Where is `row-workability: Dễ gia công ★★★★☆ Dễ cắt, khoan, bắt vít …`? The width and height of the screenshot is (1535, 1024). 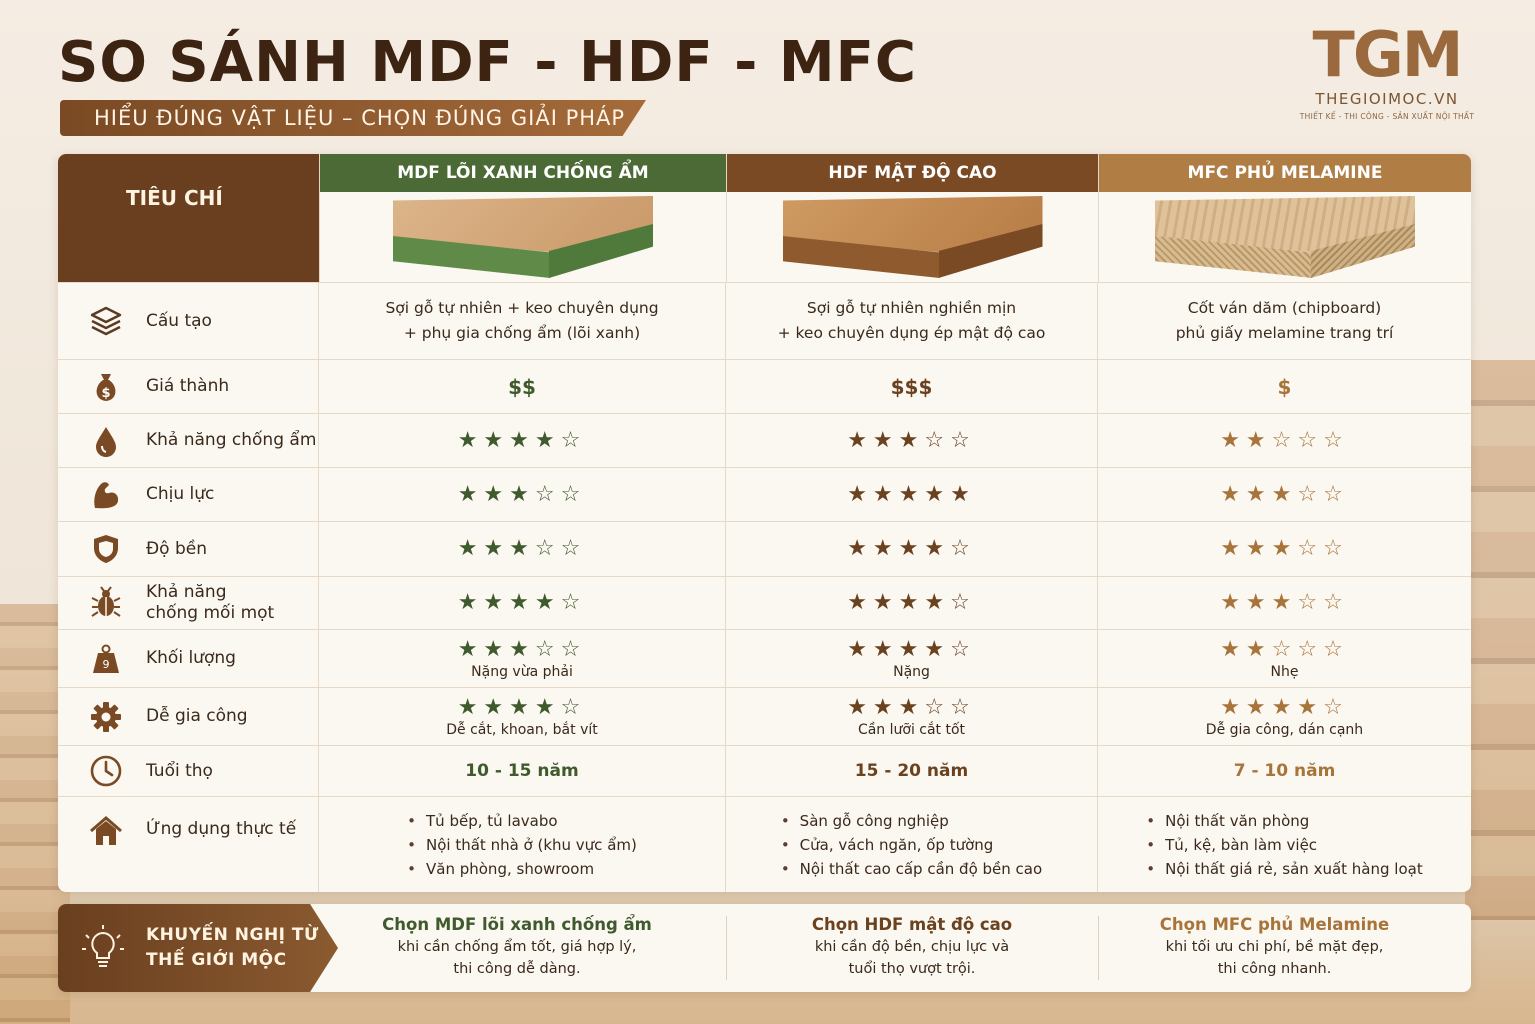
row-workability: Dễ gia công ★★★★☆ Dễ cắt, khoan, bắt vít … is located at coordinates (764, 716).